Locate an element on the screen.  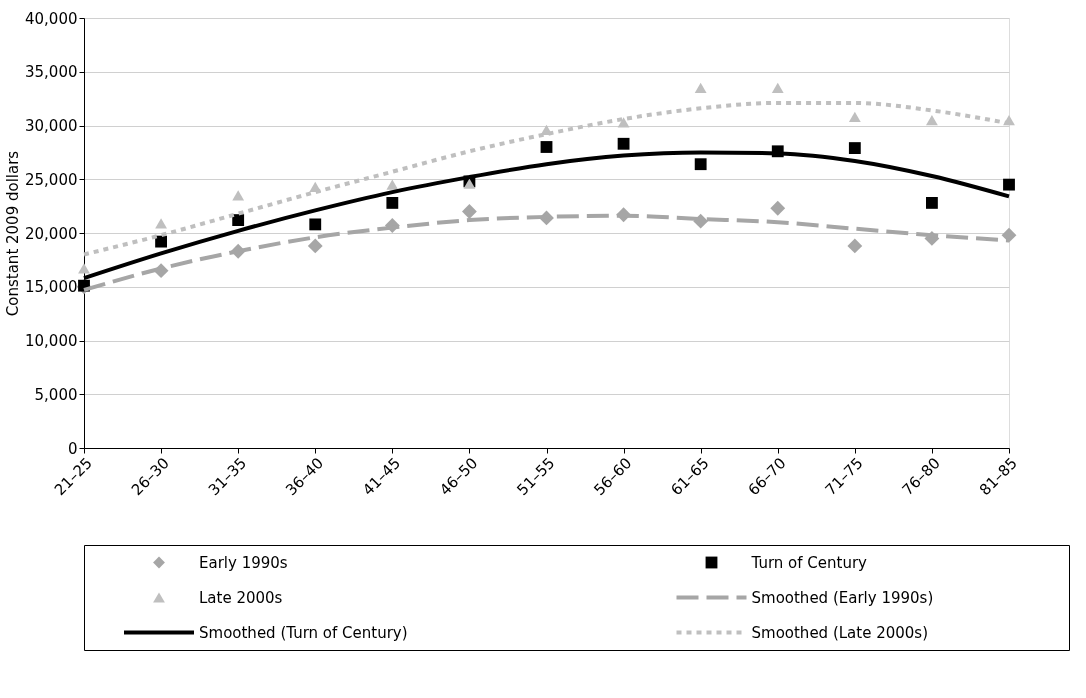
y-tick-label: 40,000 is located at coordinates (51, 18).